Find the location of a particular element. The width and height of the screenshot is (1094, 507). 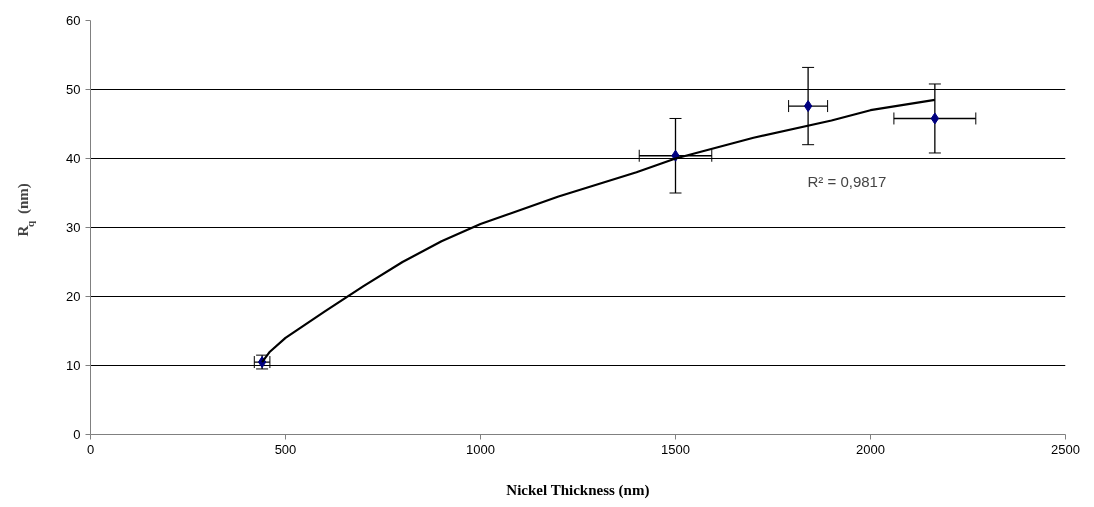

y-tick-label: 0 is located at coordinates (77, 434).